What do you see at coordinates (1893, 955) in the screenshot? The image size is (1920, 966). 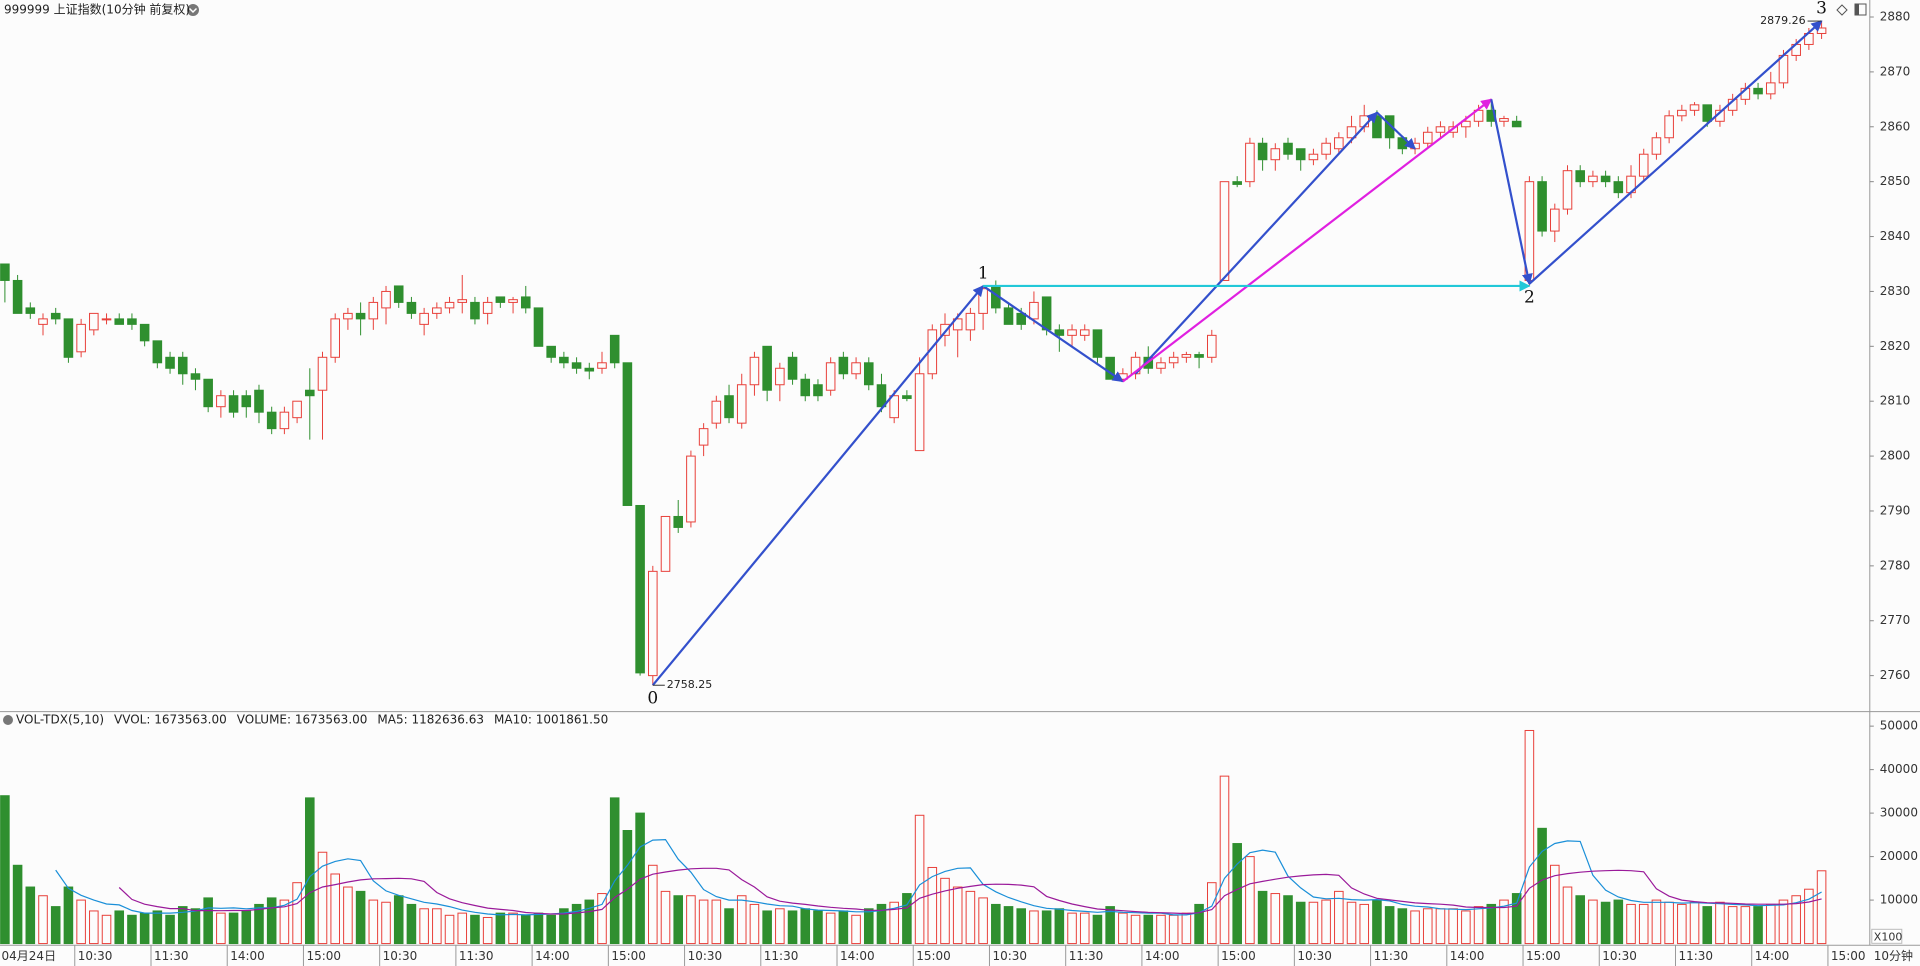 I see `period-label: 10分钟` at bounding box center [1893, 955].